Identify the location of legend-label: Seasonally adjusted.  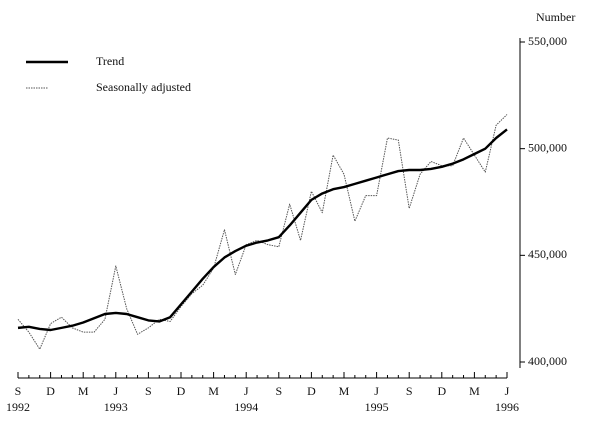
(143, 87).